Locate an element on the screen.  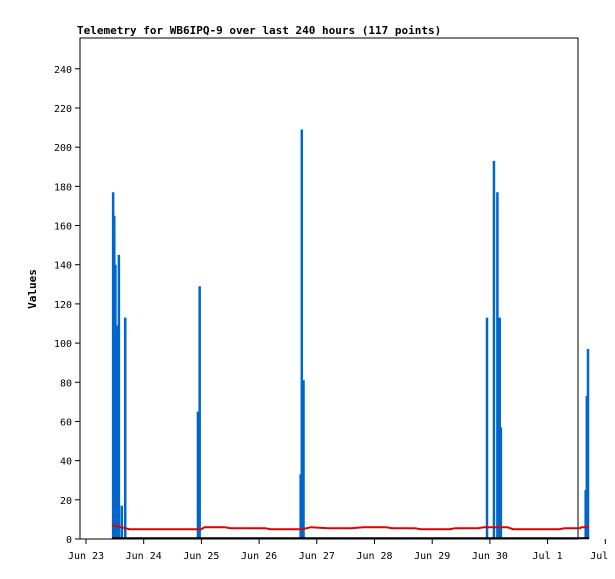
x-tick-label: Jun 24 is located at coordinates (144, 556).